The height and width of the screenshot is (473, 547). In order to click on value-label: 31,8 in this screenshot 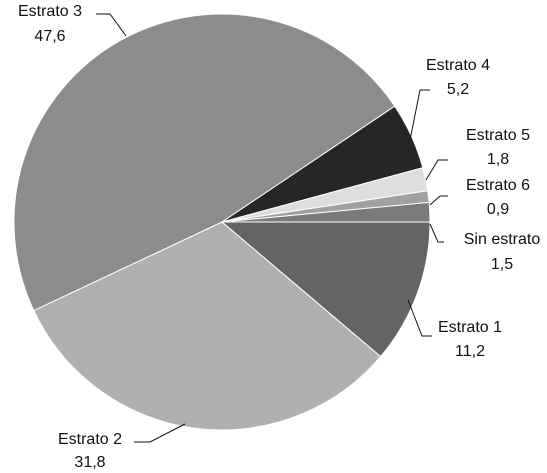, I will do `click(89, 462)`.